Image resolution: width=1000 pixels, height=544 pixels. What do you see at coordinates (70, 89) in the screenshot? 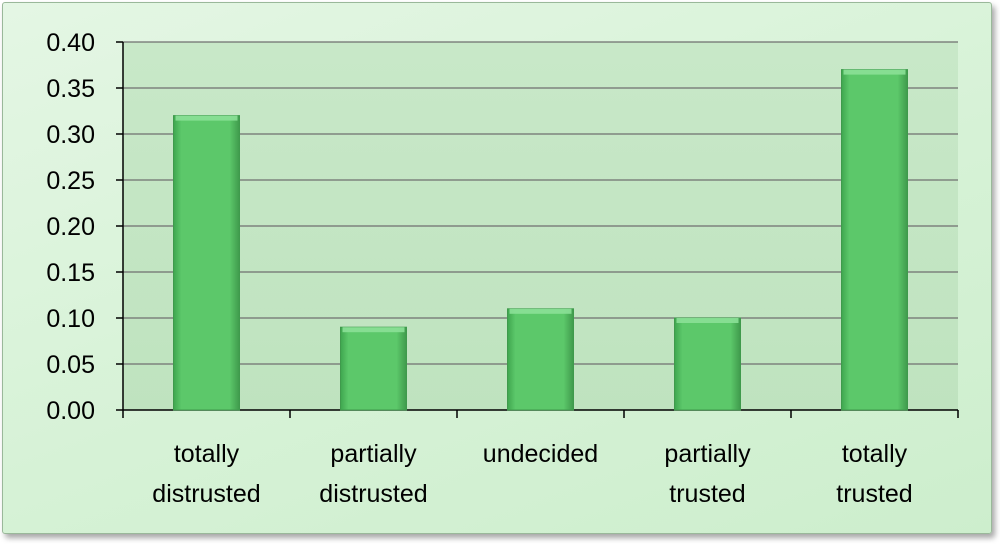
I see `y-tick-label: 0.35` at bounding box center [70, 89].